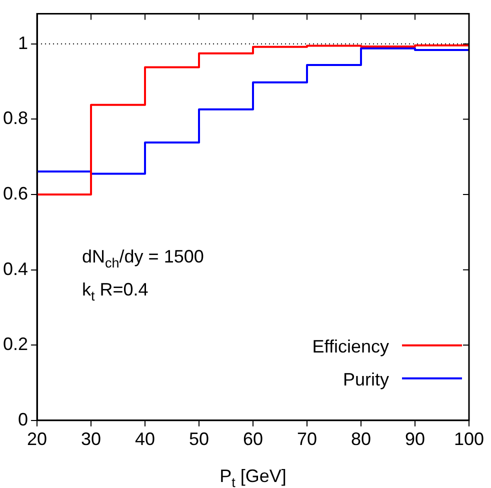 The image size is (491, 488). I want to click on legend-label: Efficiency, so click(350, 346).